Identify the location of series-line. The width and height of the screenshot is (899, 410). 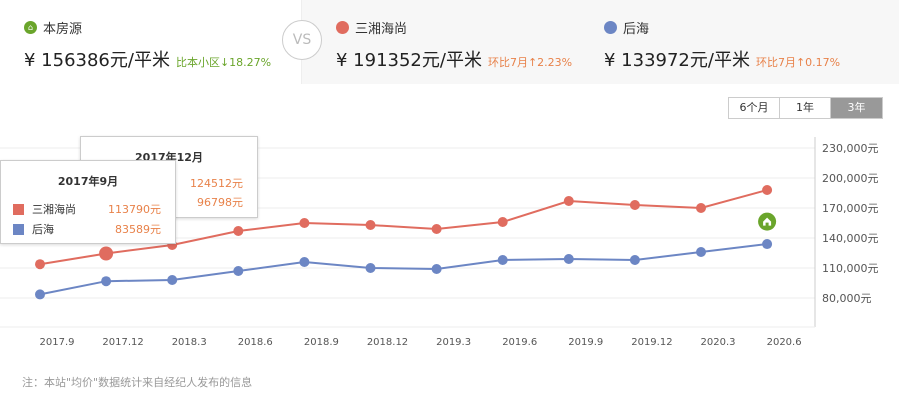
(403, 269).